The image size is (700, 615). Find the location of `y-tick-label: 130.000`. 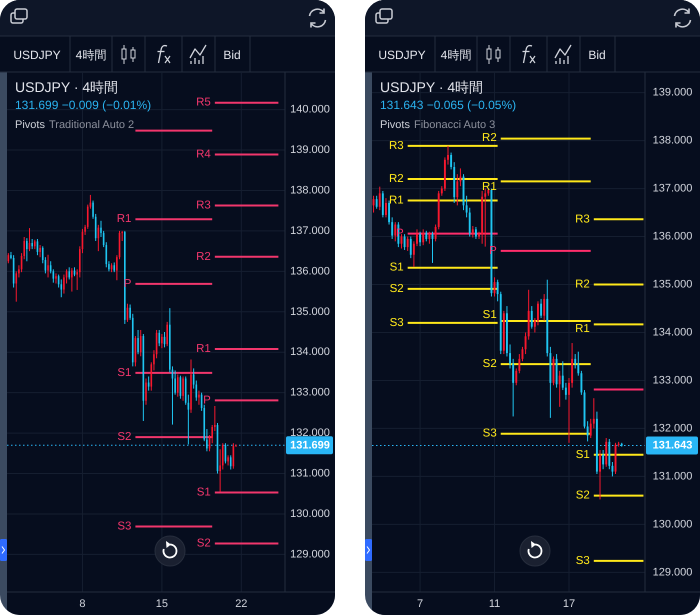

y-tick-label: 130.000 is located at coordinates (672, 524).